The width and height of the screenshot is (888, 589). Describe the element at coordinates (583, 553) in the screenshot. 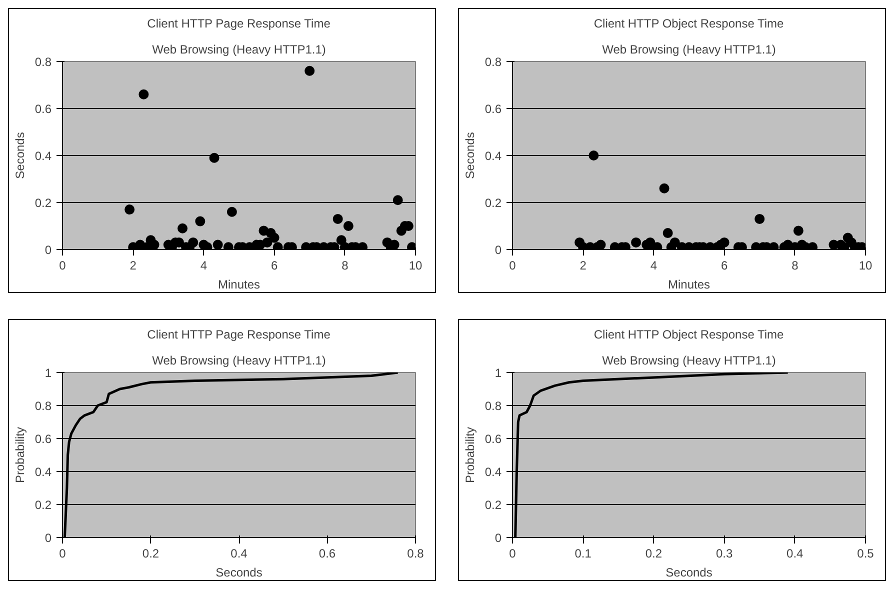

I see `x-tick-label: 0.1` at that location.